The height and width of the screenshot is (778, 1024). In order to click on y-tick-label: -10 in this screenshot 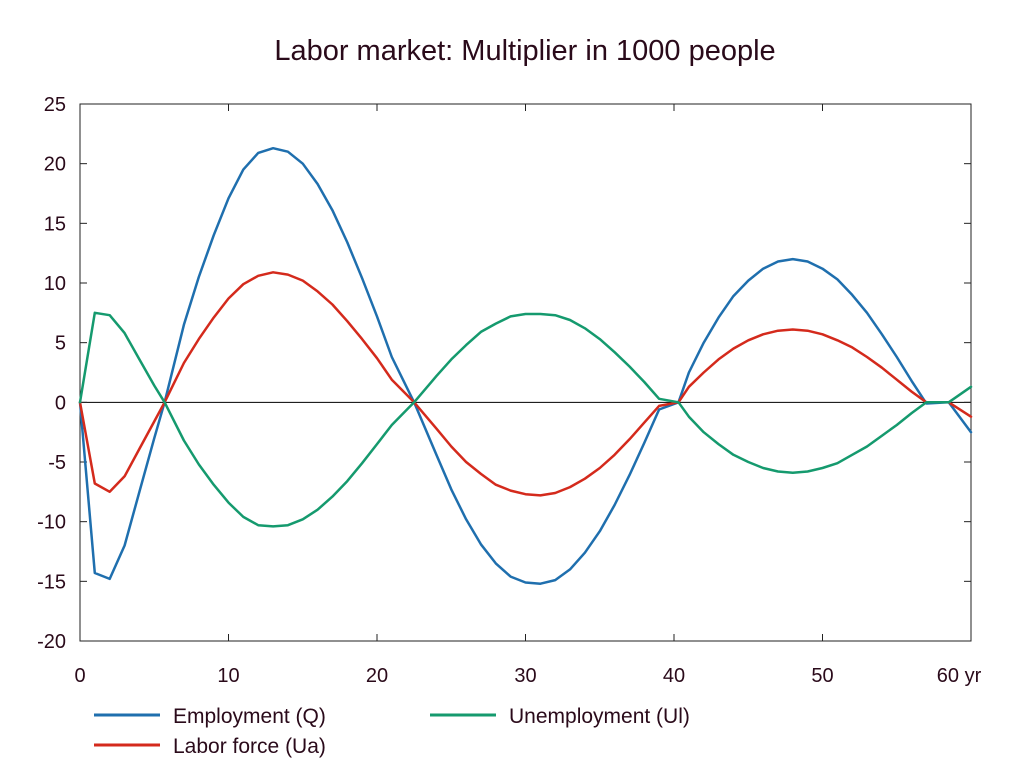, I will do `click(51, 523)`.